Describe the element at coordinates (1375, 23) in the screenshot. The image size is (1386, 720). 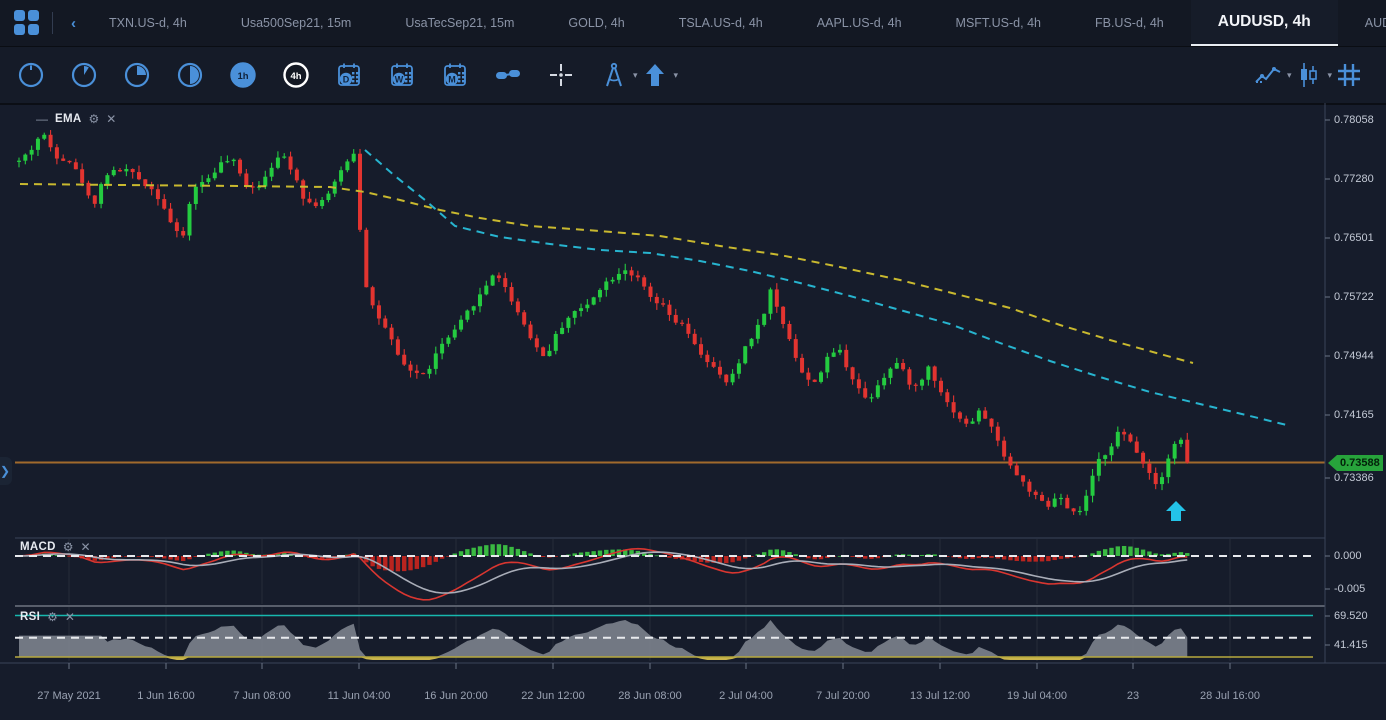
I see `tab-audnzd: AUDNZD, 4h` at that location.